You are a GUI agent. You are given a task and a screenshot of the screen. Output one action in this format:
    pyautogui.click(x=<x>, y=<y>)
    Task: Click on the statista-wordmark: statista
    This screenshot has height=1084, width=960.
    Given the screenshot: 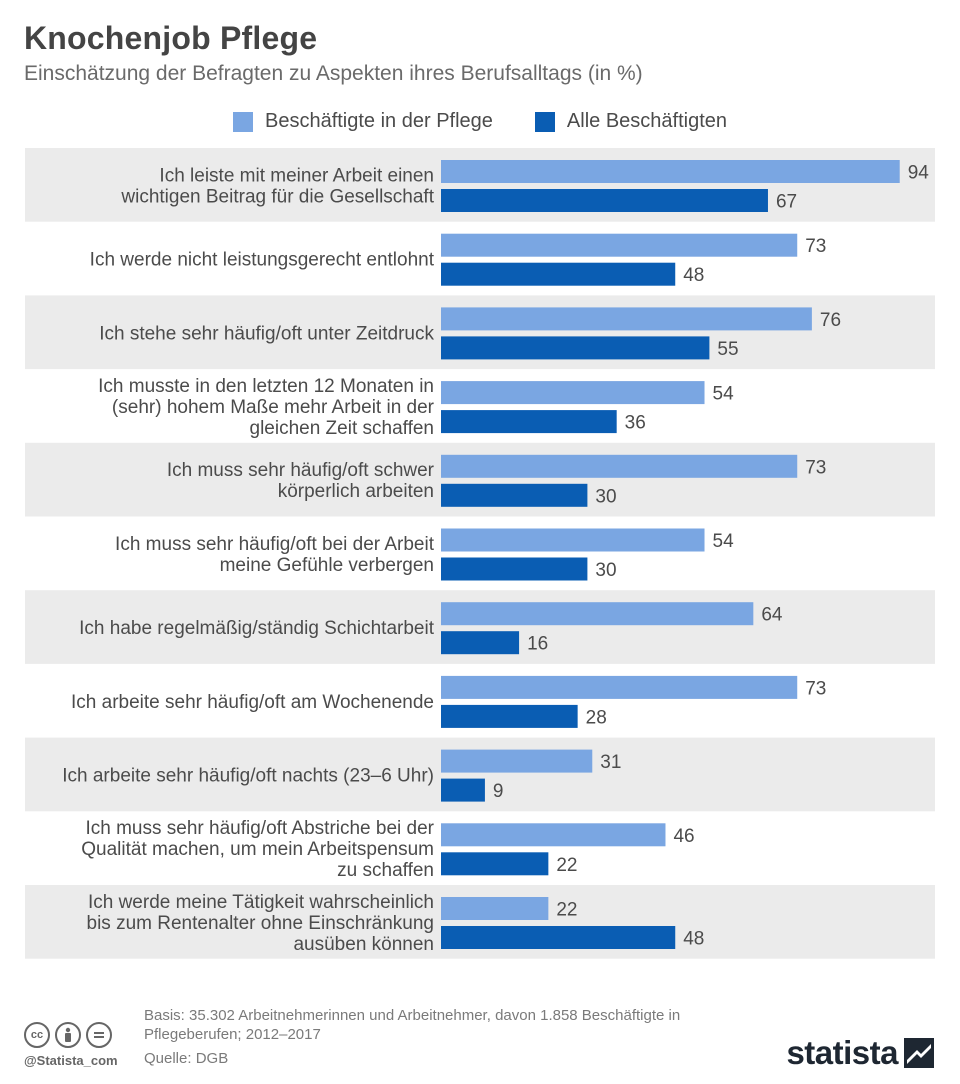 What is the action you would take?
    pyautogui.click(x=842, y=1052)
    